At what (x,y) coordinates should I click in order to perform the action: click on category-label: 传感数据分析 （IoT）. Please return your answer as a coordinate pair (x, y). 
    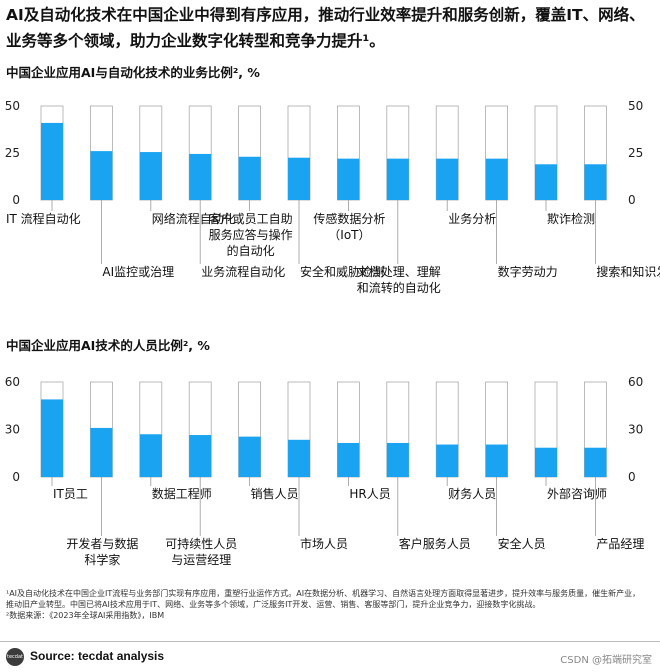
    Looking at the image, I should click on (349, 226).